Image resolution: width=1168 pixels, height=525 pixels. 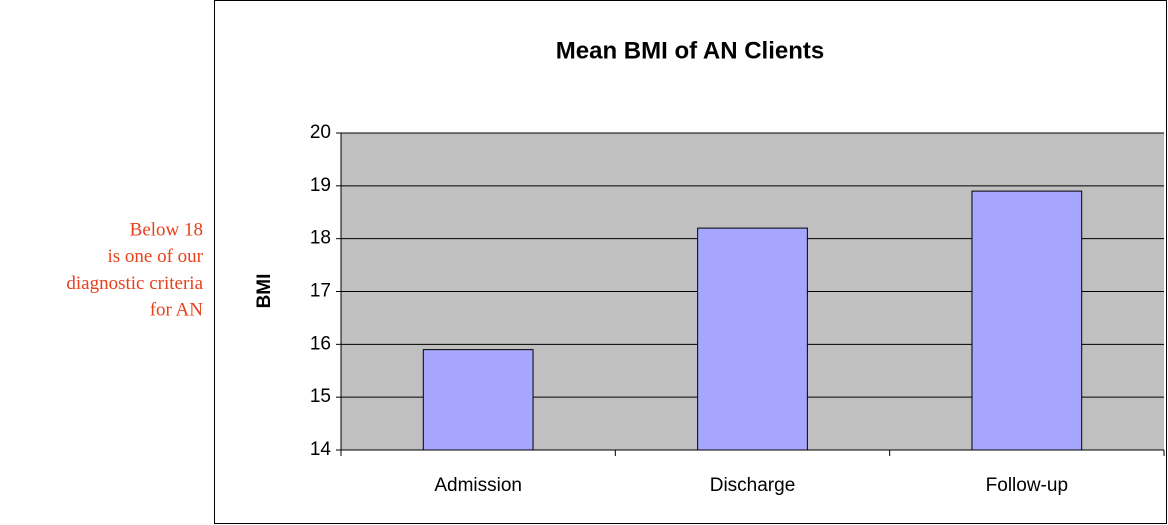 What do you see at coordinates (320, 343) in the screenshot?
I see `y-tick-label: 16` at bounding box center [320, 343].